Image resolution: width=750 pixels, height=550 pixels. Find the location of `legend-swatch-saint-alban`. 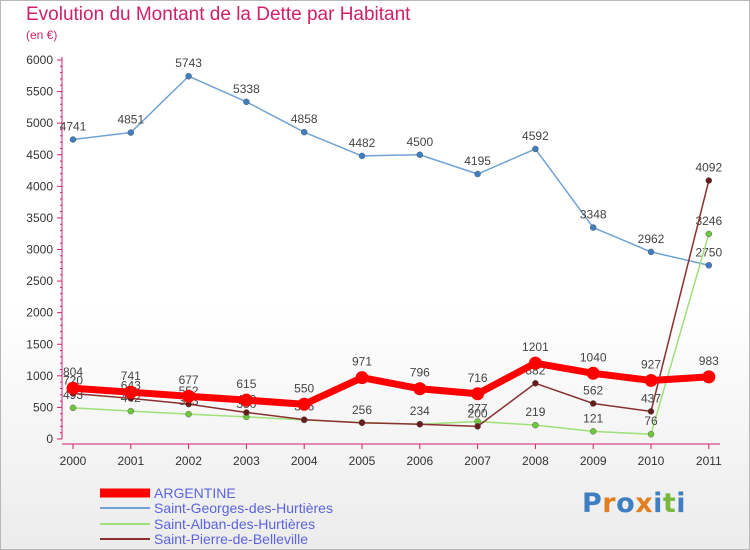

legend-swatch-saint-alban is located at coordinates (125, 524).